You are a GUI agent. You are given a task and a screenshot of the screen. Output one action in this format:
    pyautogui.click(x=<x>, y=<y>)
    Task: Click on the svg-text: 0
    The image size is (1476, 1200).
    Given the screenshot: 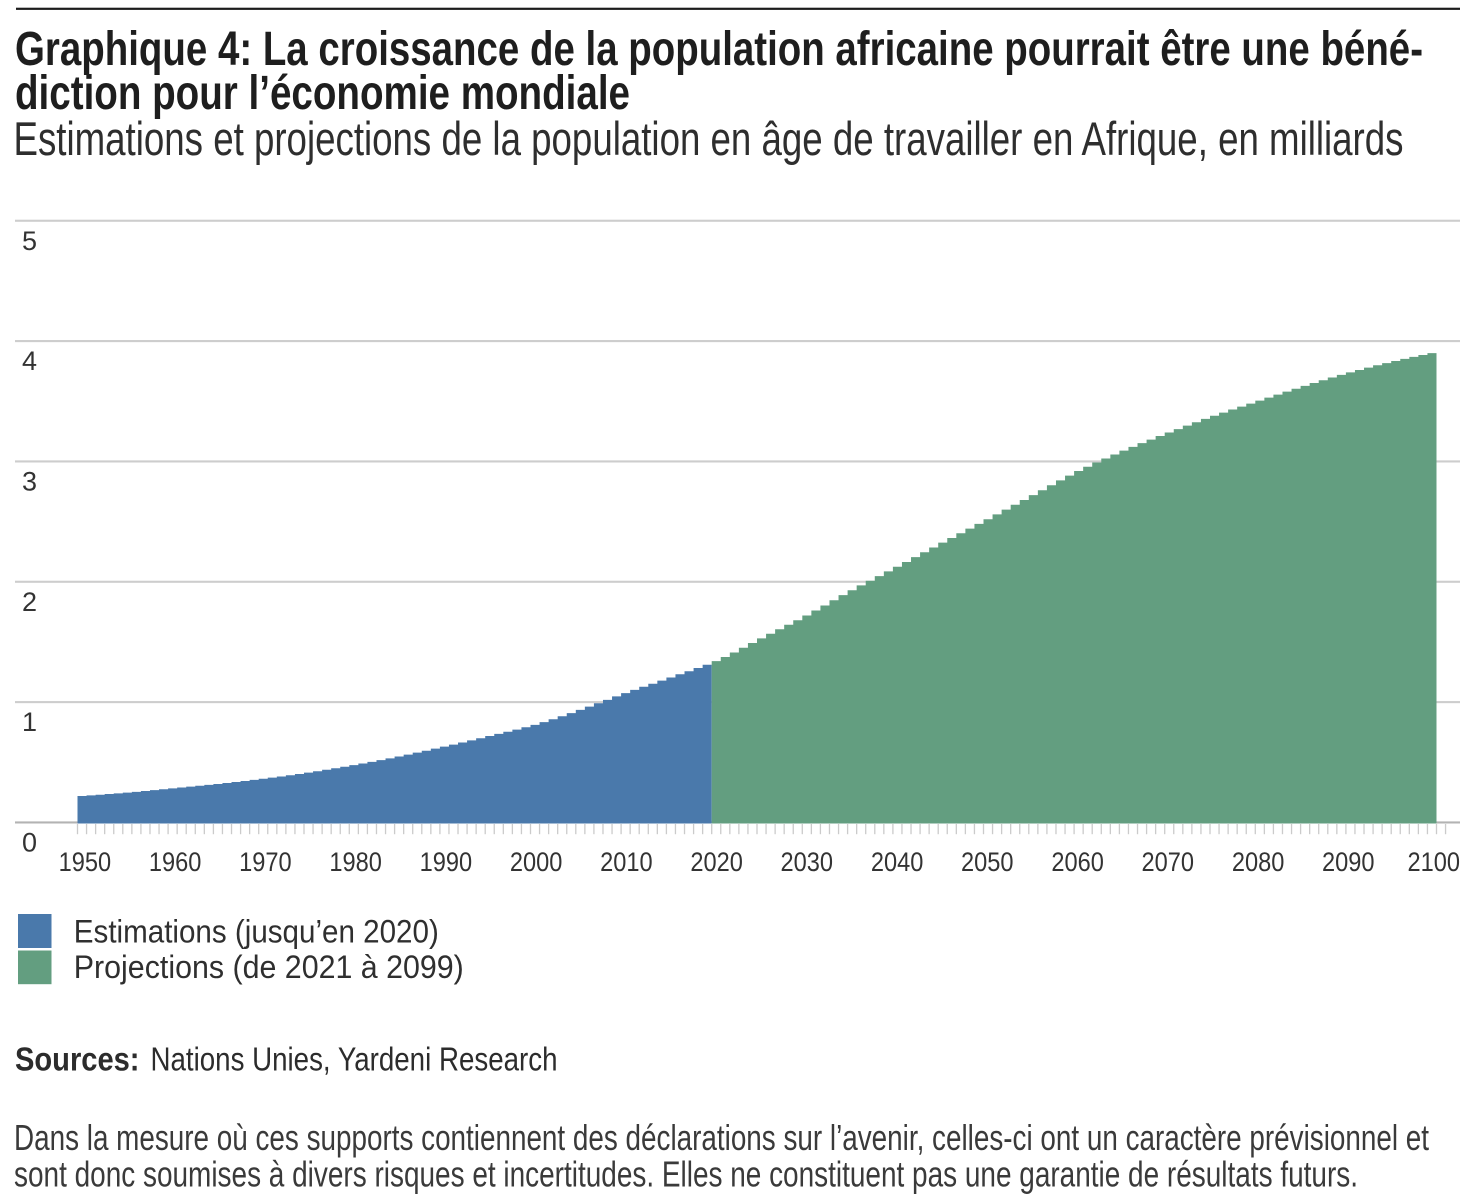 What is the action you would take?
    pyautogui.click(x=29, y=843)
    